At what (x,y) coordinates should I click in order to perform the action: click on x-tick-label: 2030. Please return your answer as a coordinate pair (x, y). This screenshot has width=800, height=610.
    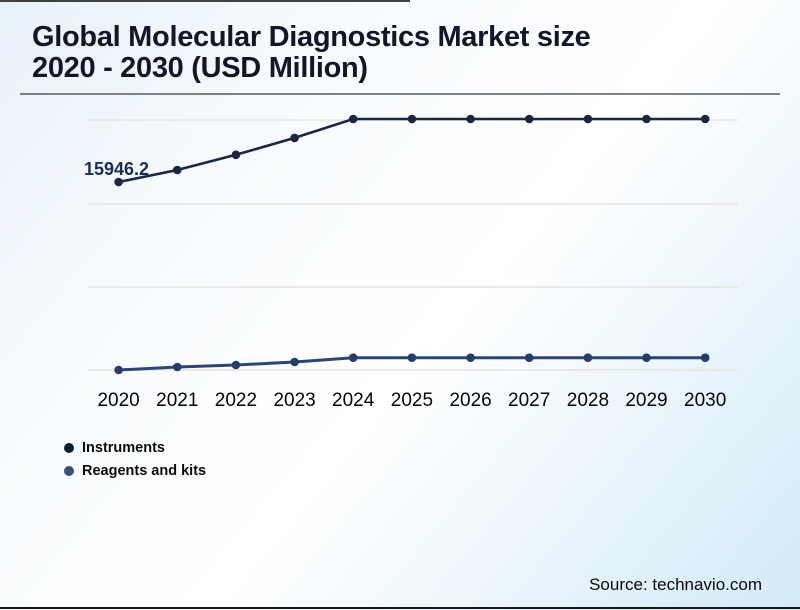
    Looking at the image, I should click on (705, 400).